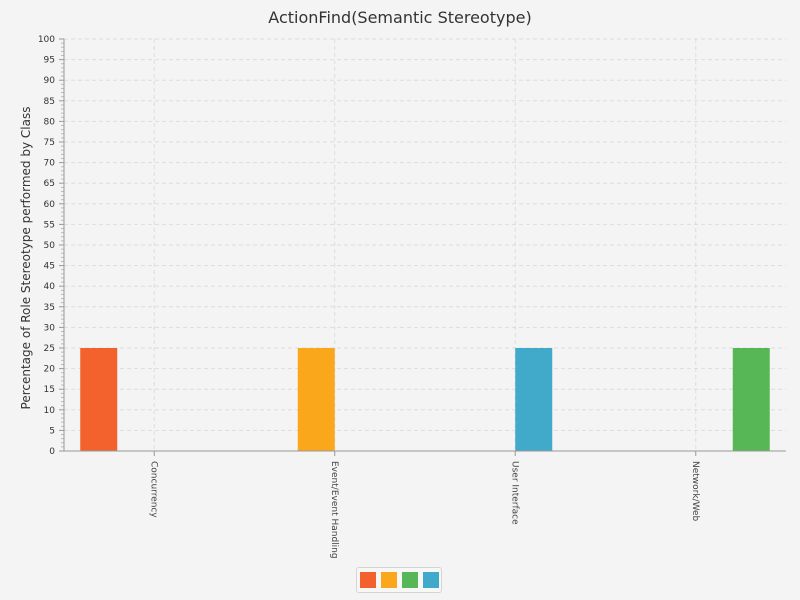 The height and width of the screenshot is (600, 800). What do you see at coordinates (49, 61) in the screenshot?
I see `y-tick-label: 95` at bounding box center [49, 61].